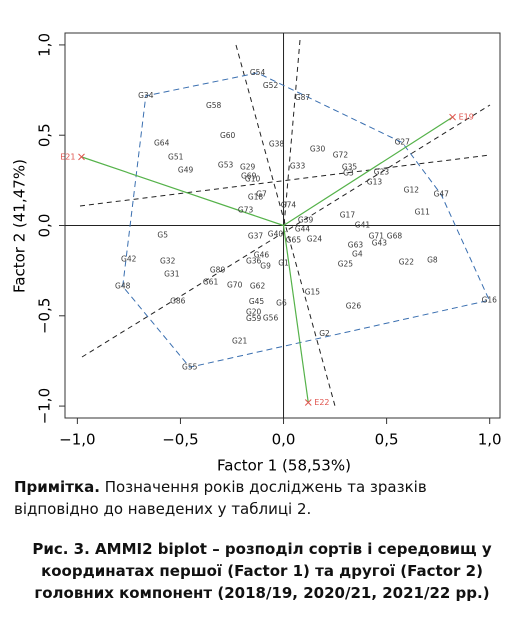 Image resolution: width=521 pixels, height=625 pixels. Describe the element at coordinates (490, 299) in the screenshot. I see `genotype-label: G16` at that location.